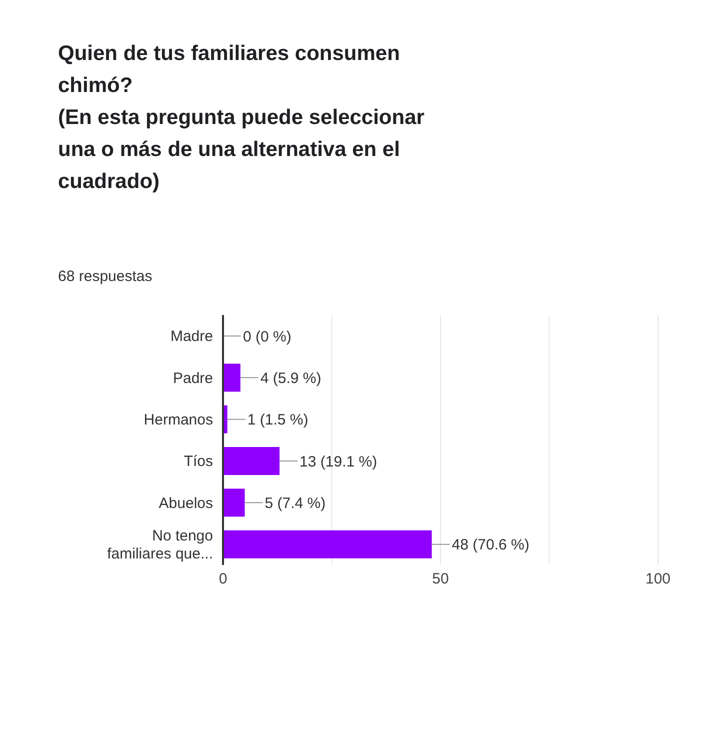 This screenshot has width=728, height=738. I want to click on data-label: 0 (0 %), so click(267, 337).